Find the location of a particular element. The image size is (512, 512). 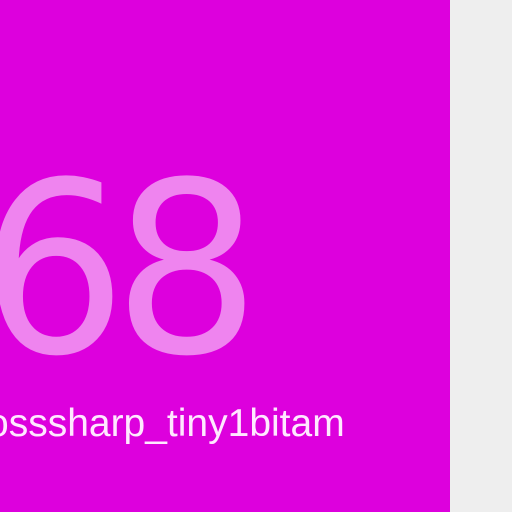

right-panel is located at coordinates (481, 256).